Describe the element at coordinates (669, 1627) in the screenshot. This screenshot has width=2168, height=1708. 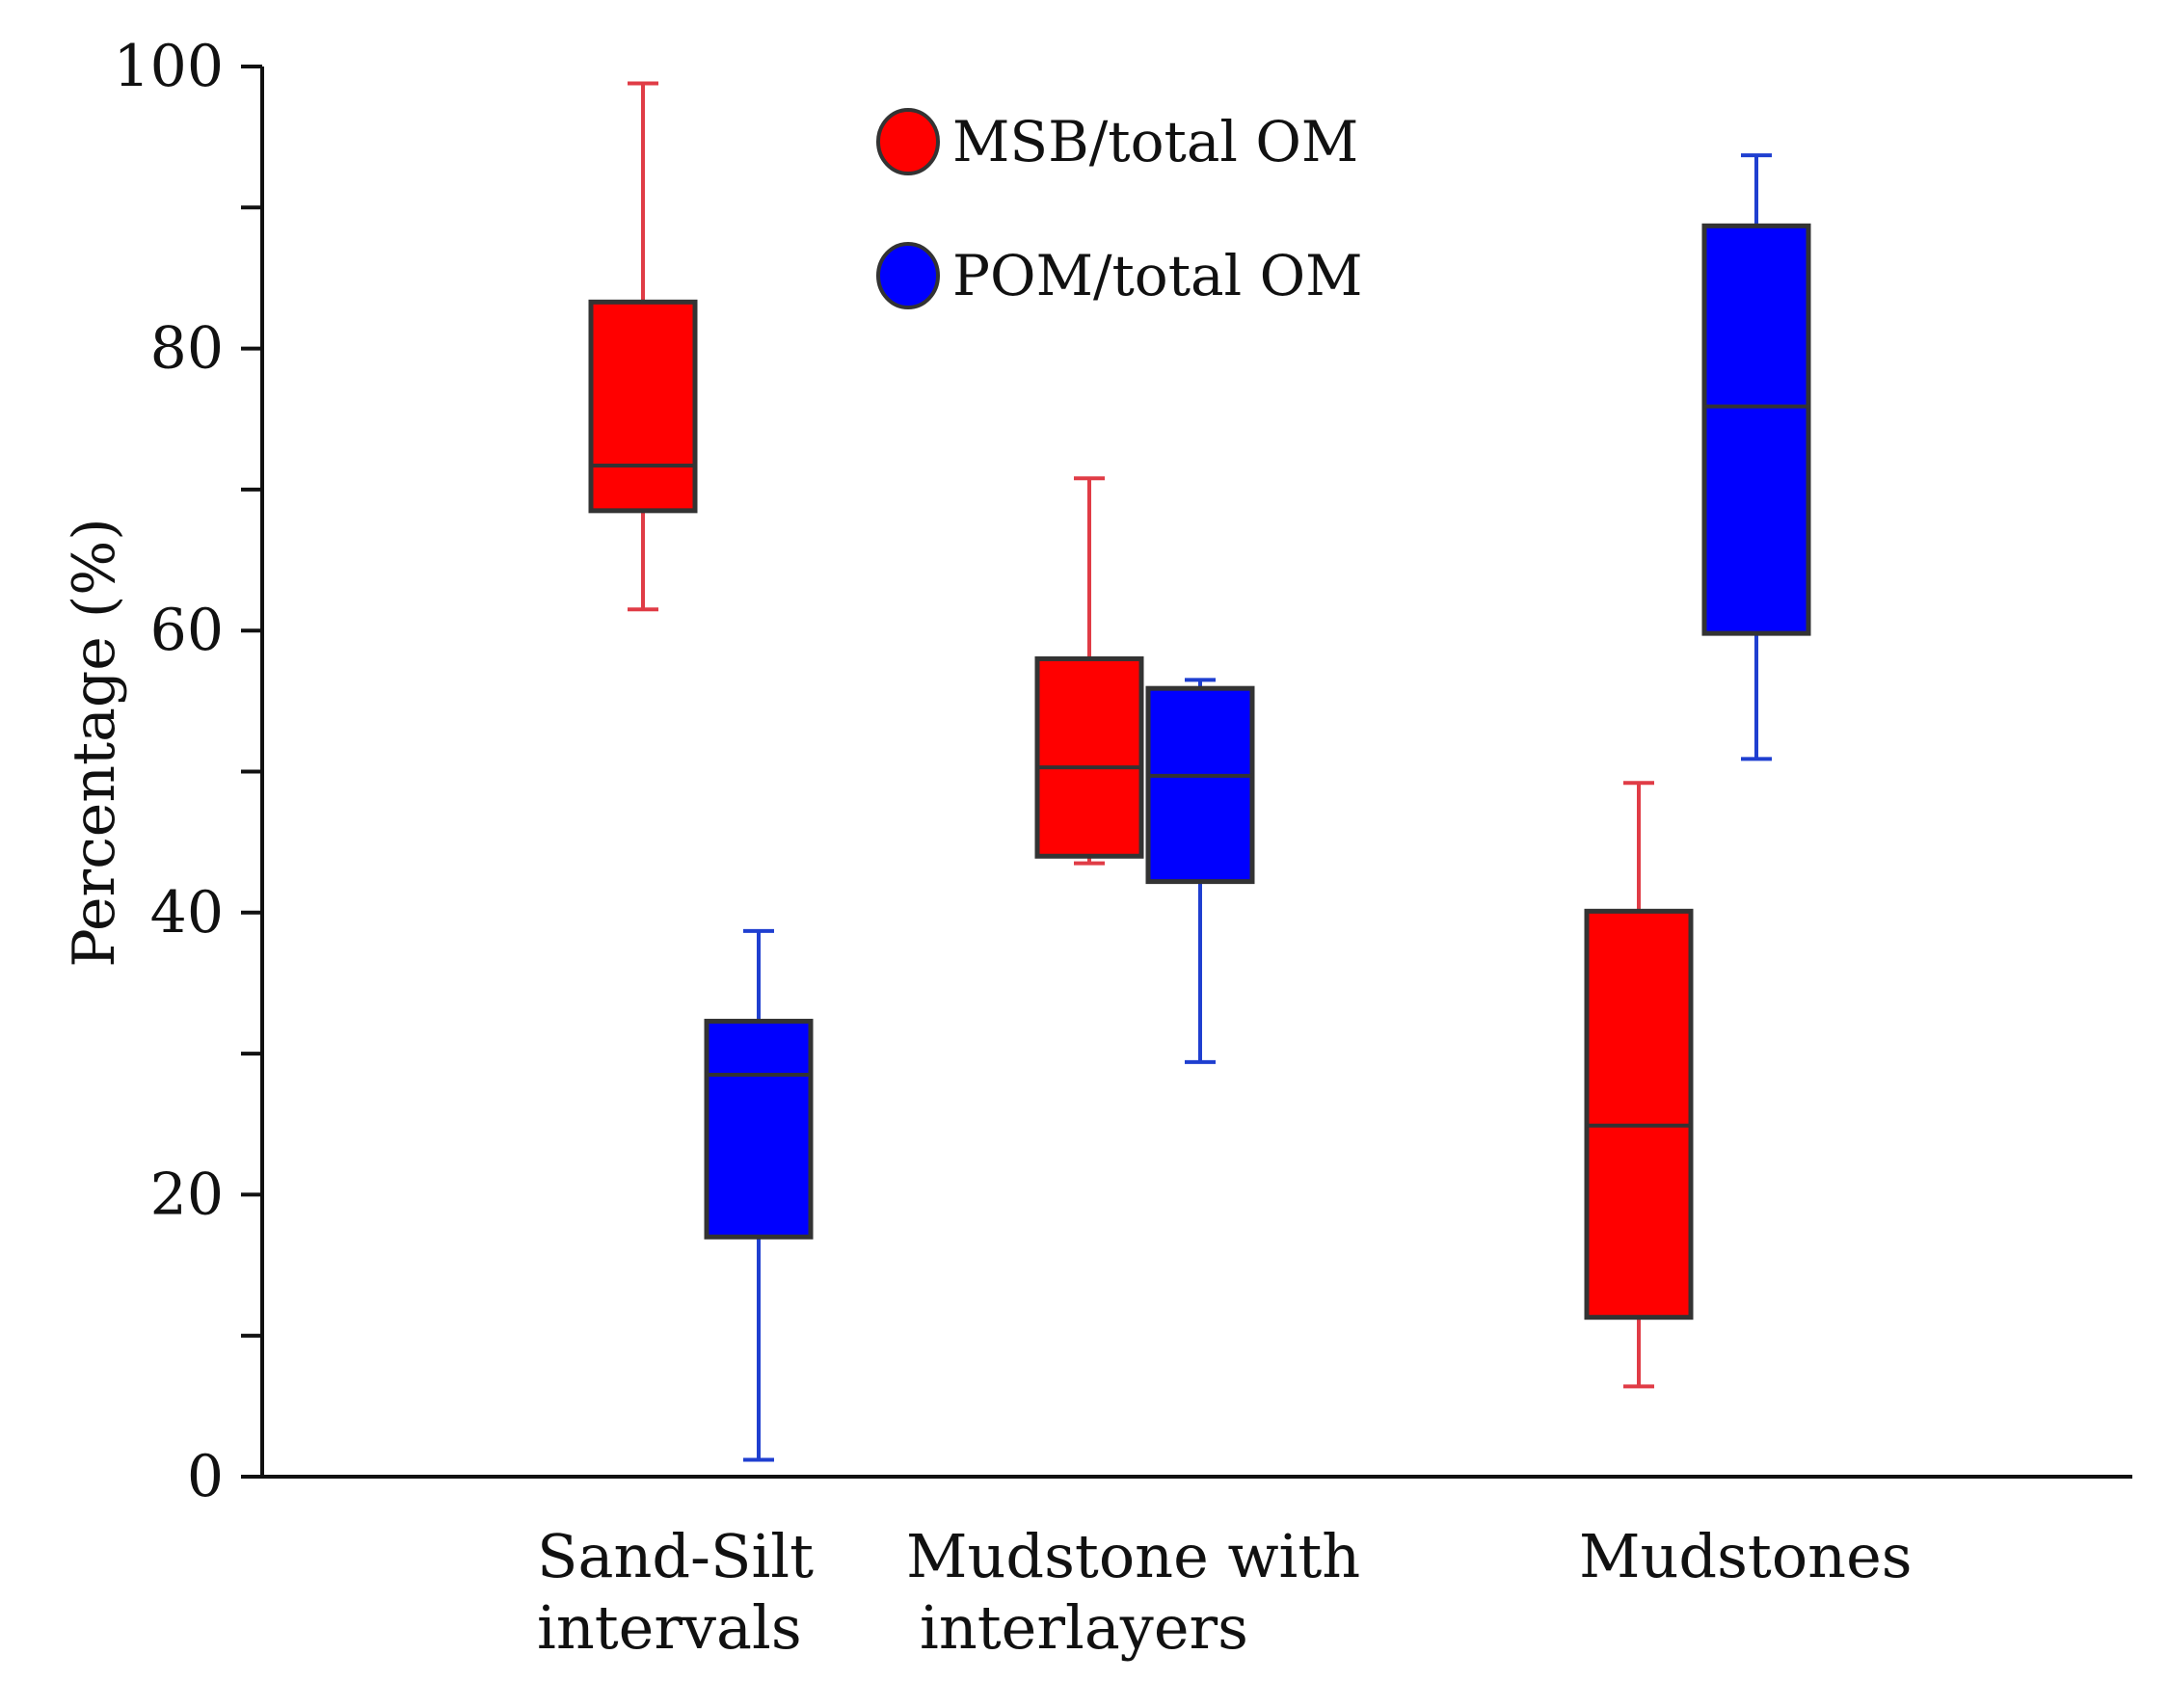
I see `category-label-line: intervals` at that location.